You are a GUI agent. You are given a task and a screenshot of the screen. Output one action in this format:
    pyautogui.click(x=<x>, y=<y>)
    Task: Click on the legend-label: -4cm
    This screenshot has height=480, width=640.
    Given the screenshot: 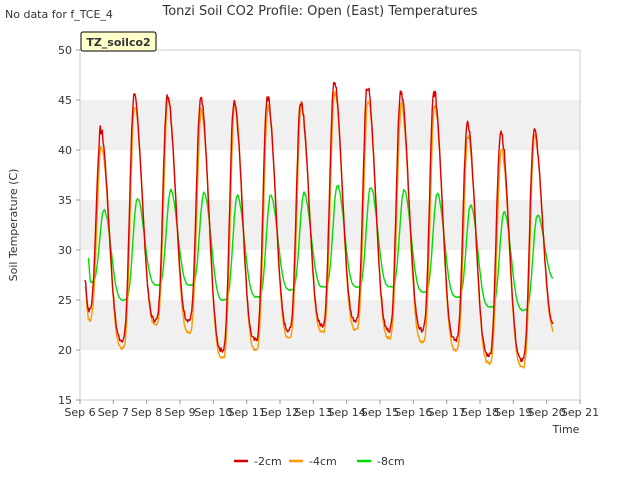 What is the action you would take?
    pyautogui.click(x=323, y=461)
    